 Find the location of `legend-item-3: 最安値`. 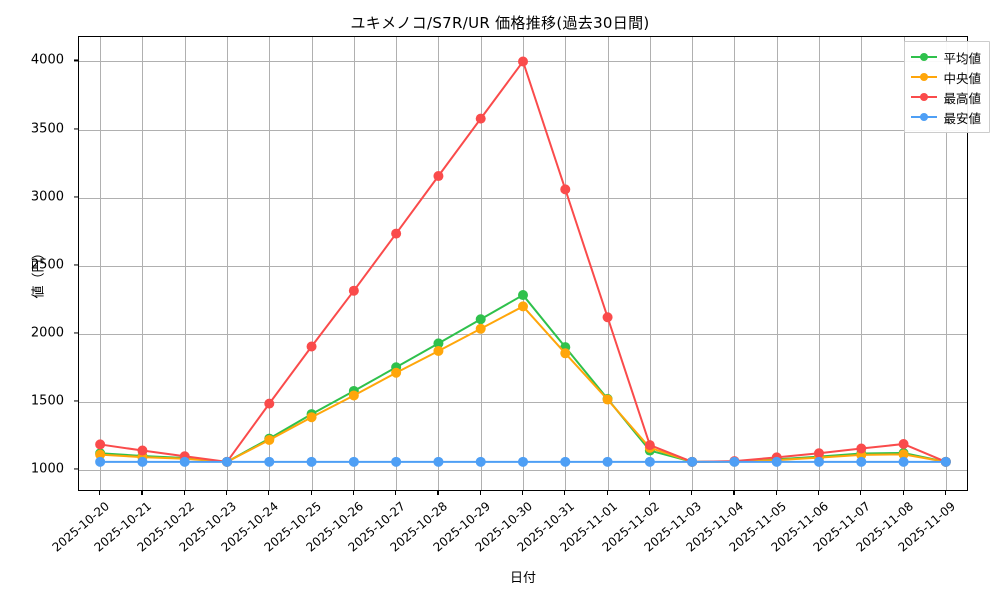

legend-item-3: 最安値 is located at coordinates (946, 117).